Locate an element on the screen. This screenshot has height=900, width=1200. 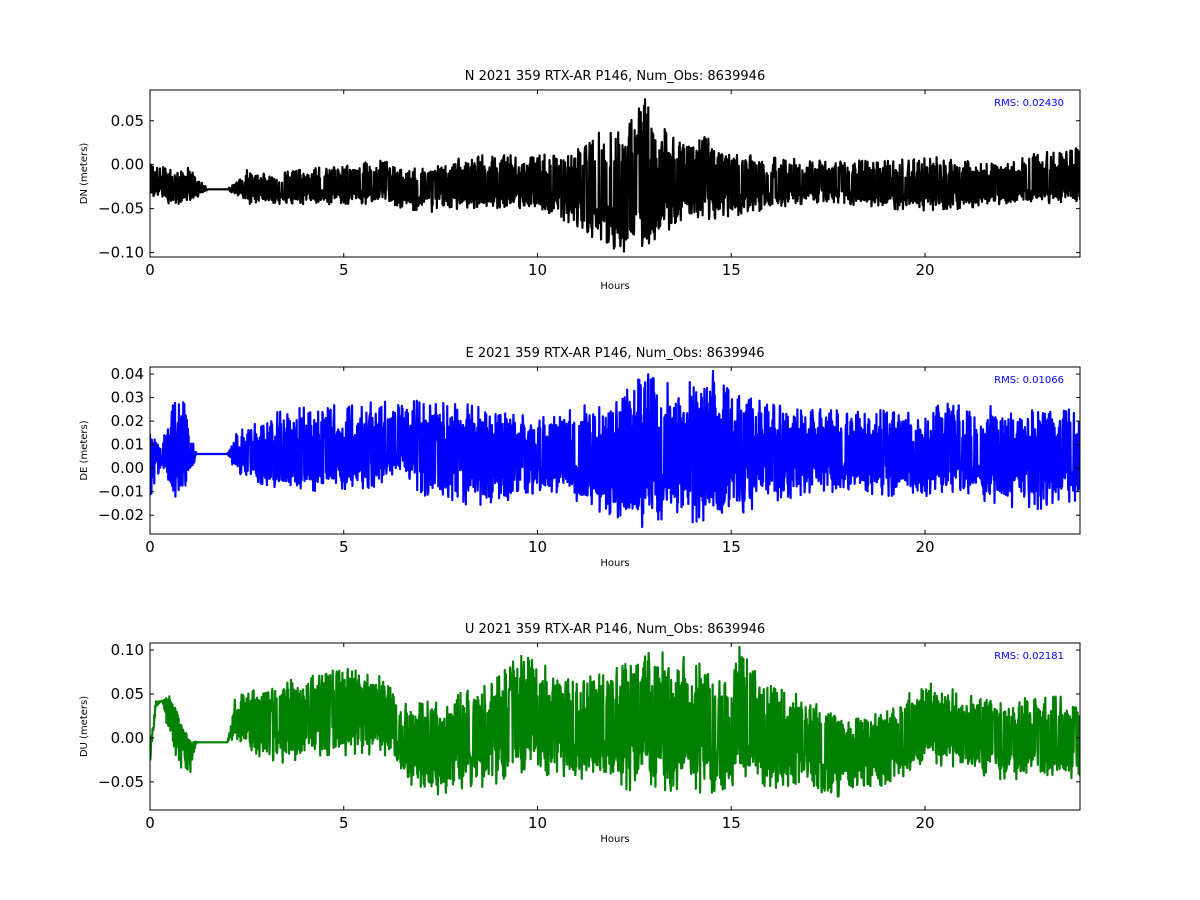
y-axis-label-n: DN (meters) is located at coordinates (84, 174).